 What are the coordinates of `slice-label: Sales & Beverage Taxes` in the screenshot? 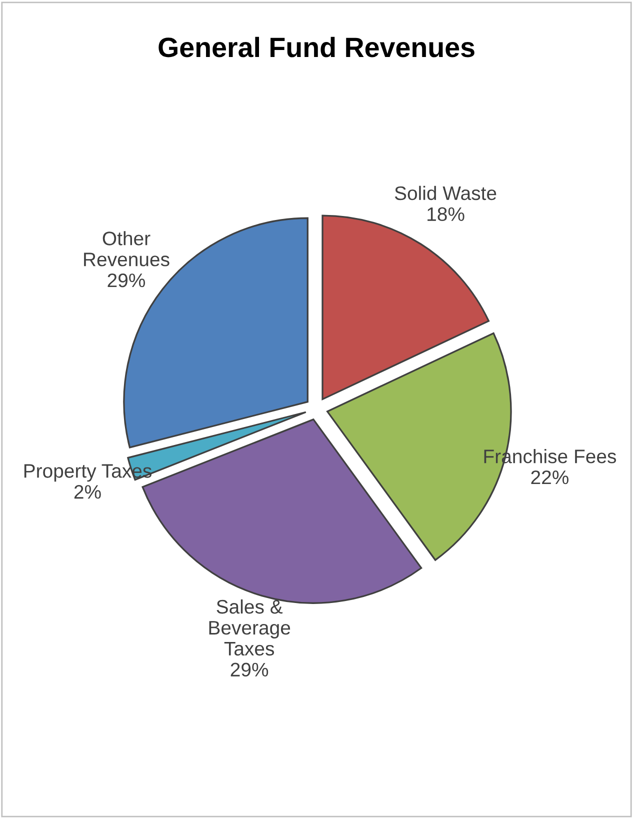 It's located at (249, 627).